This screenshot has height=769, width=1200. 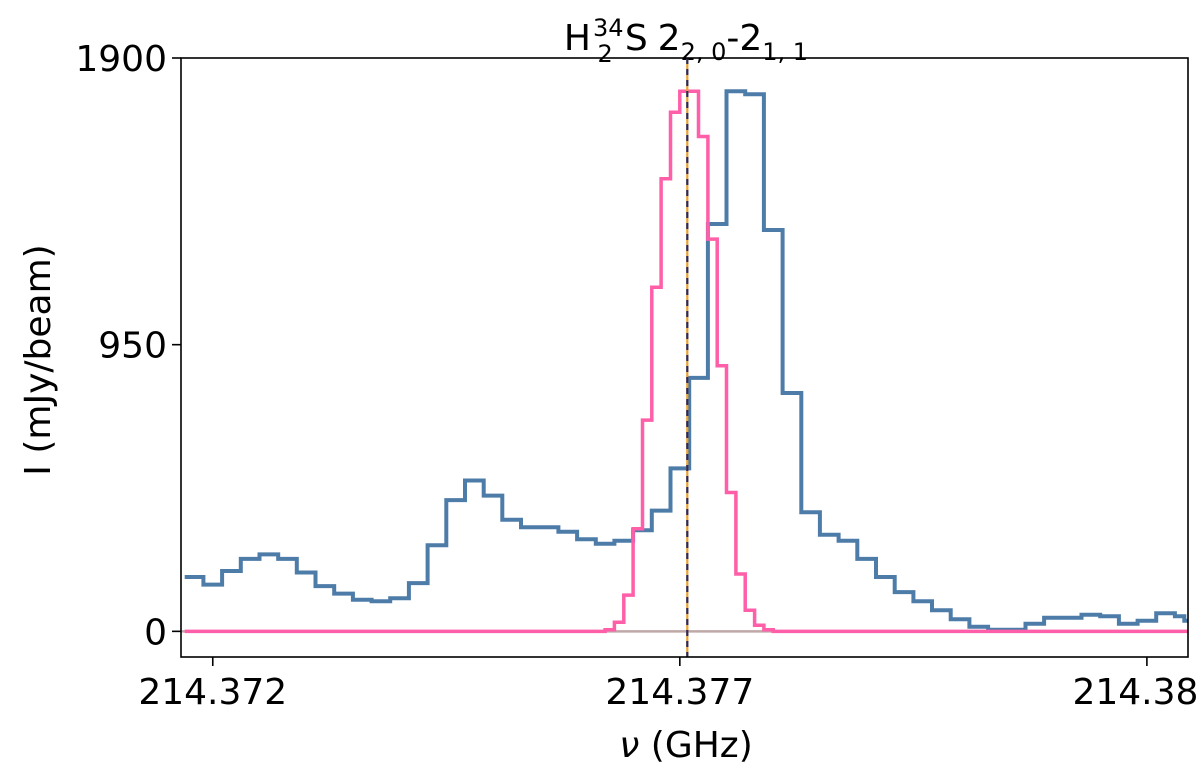 What do you see at coordinates (132, 346) in the screenshot?
I see `y-tick-label: 950` at bounding box center [132, 346].